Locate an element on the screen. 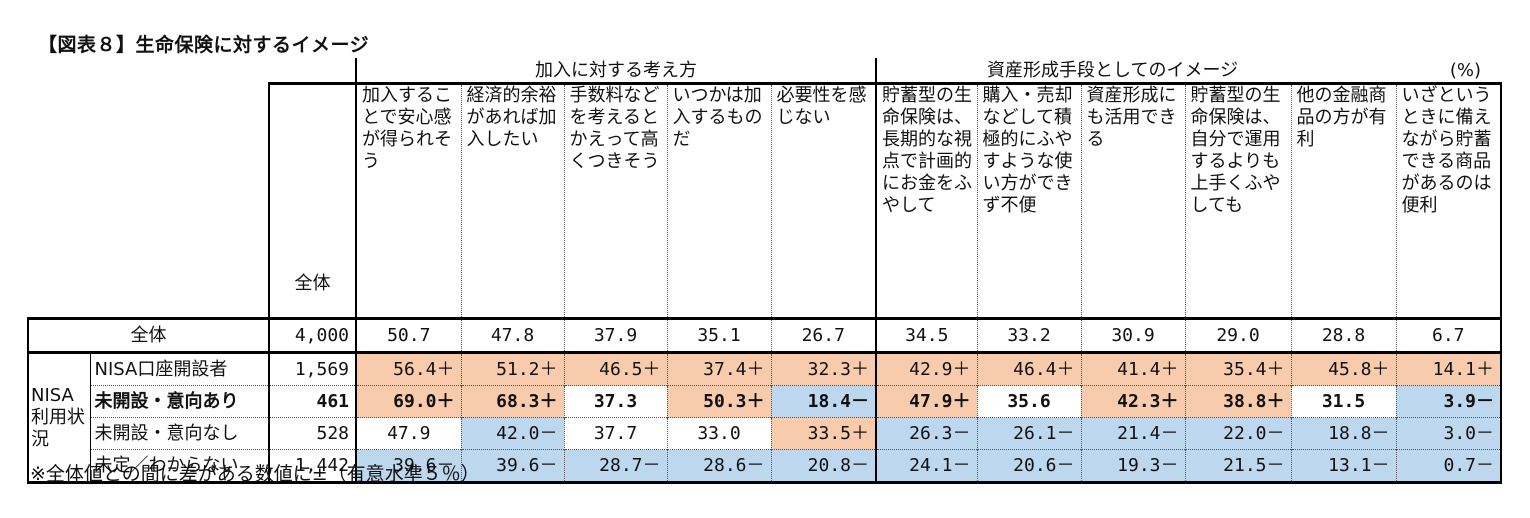 This screenshot has width=1530, height=518. data-cell: 26.1－ is located at coordinates (1028, 433).